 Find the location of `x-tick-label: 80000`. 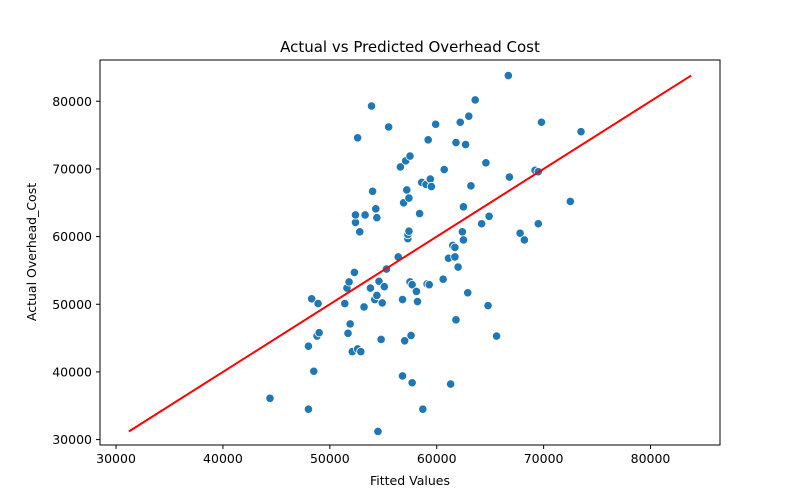

x-tick-label: 80000 is located at coordinates (651, 458).